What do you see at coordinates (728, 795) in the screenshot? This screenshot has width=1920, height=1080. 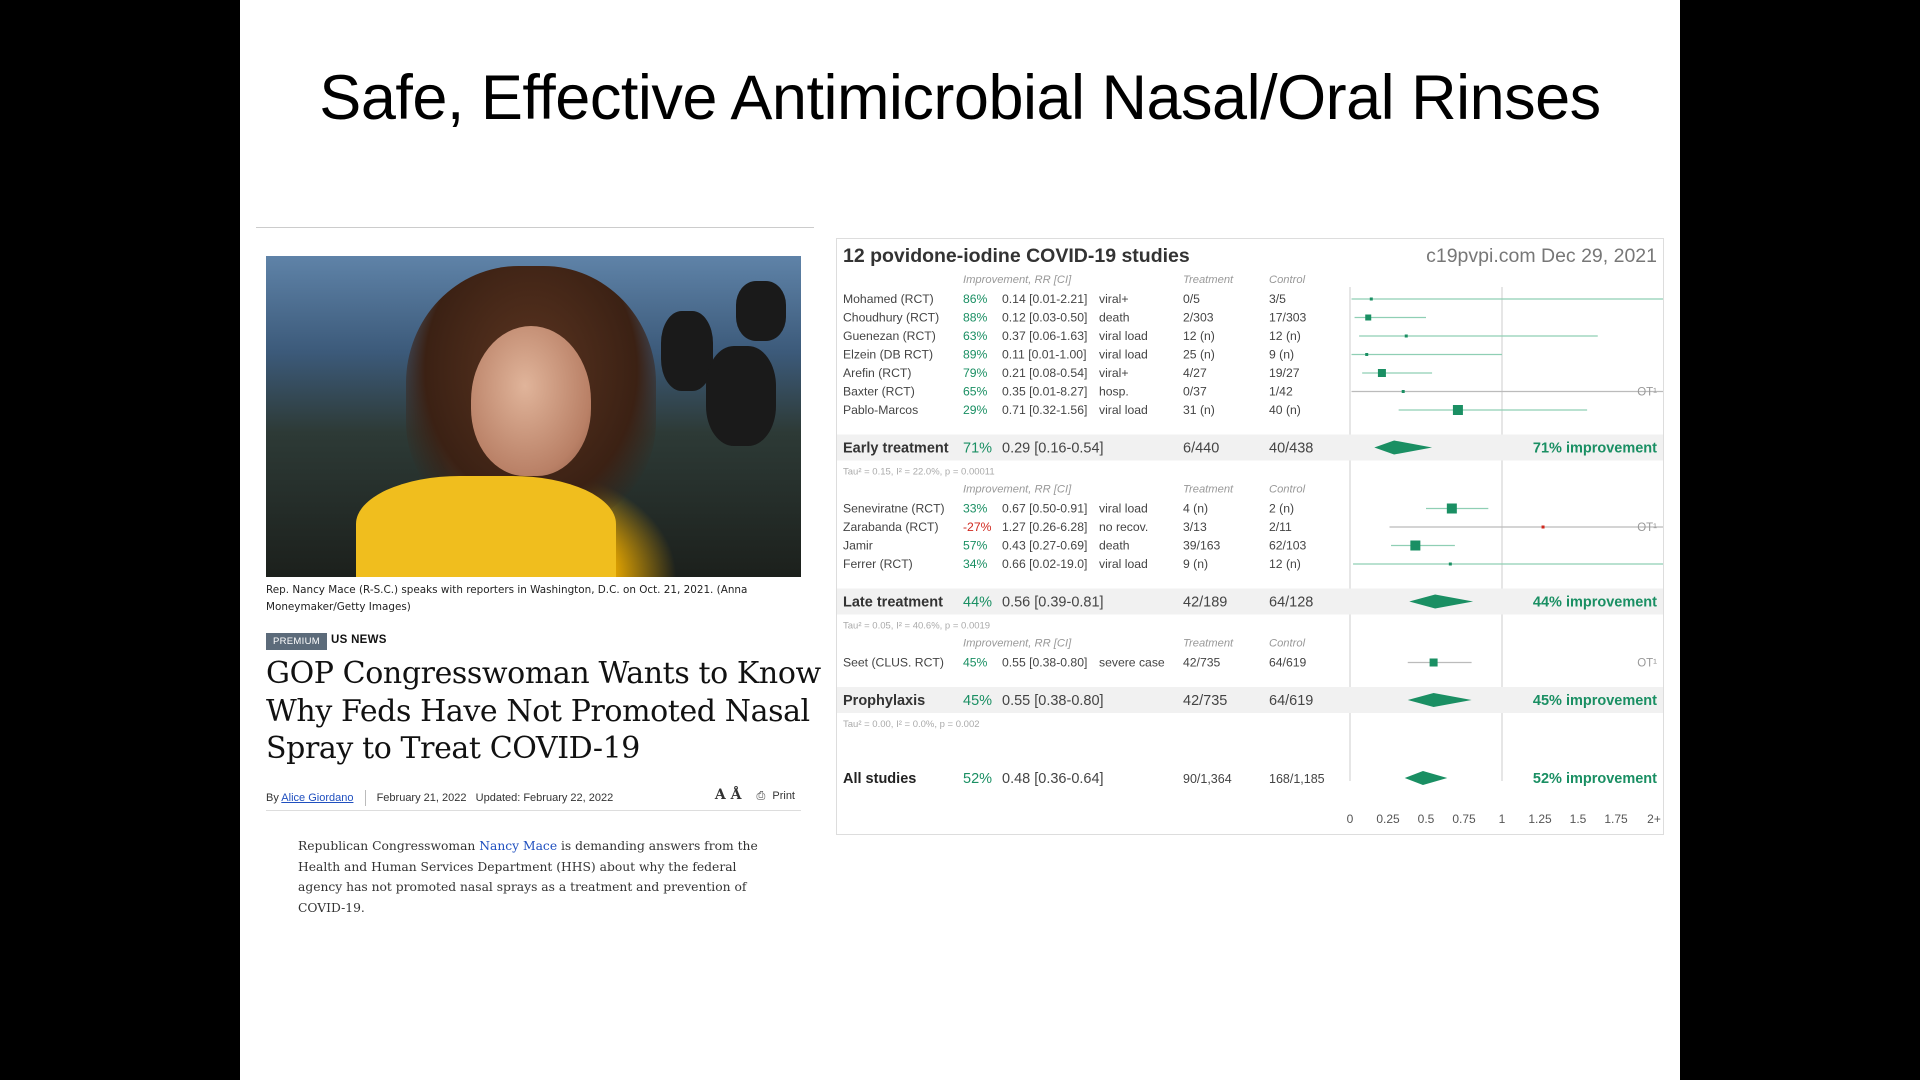 I see `font-size-button: A Å` at bounding box center [728, 795].